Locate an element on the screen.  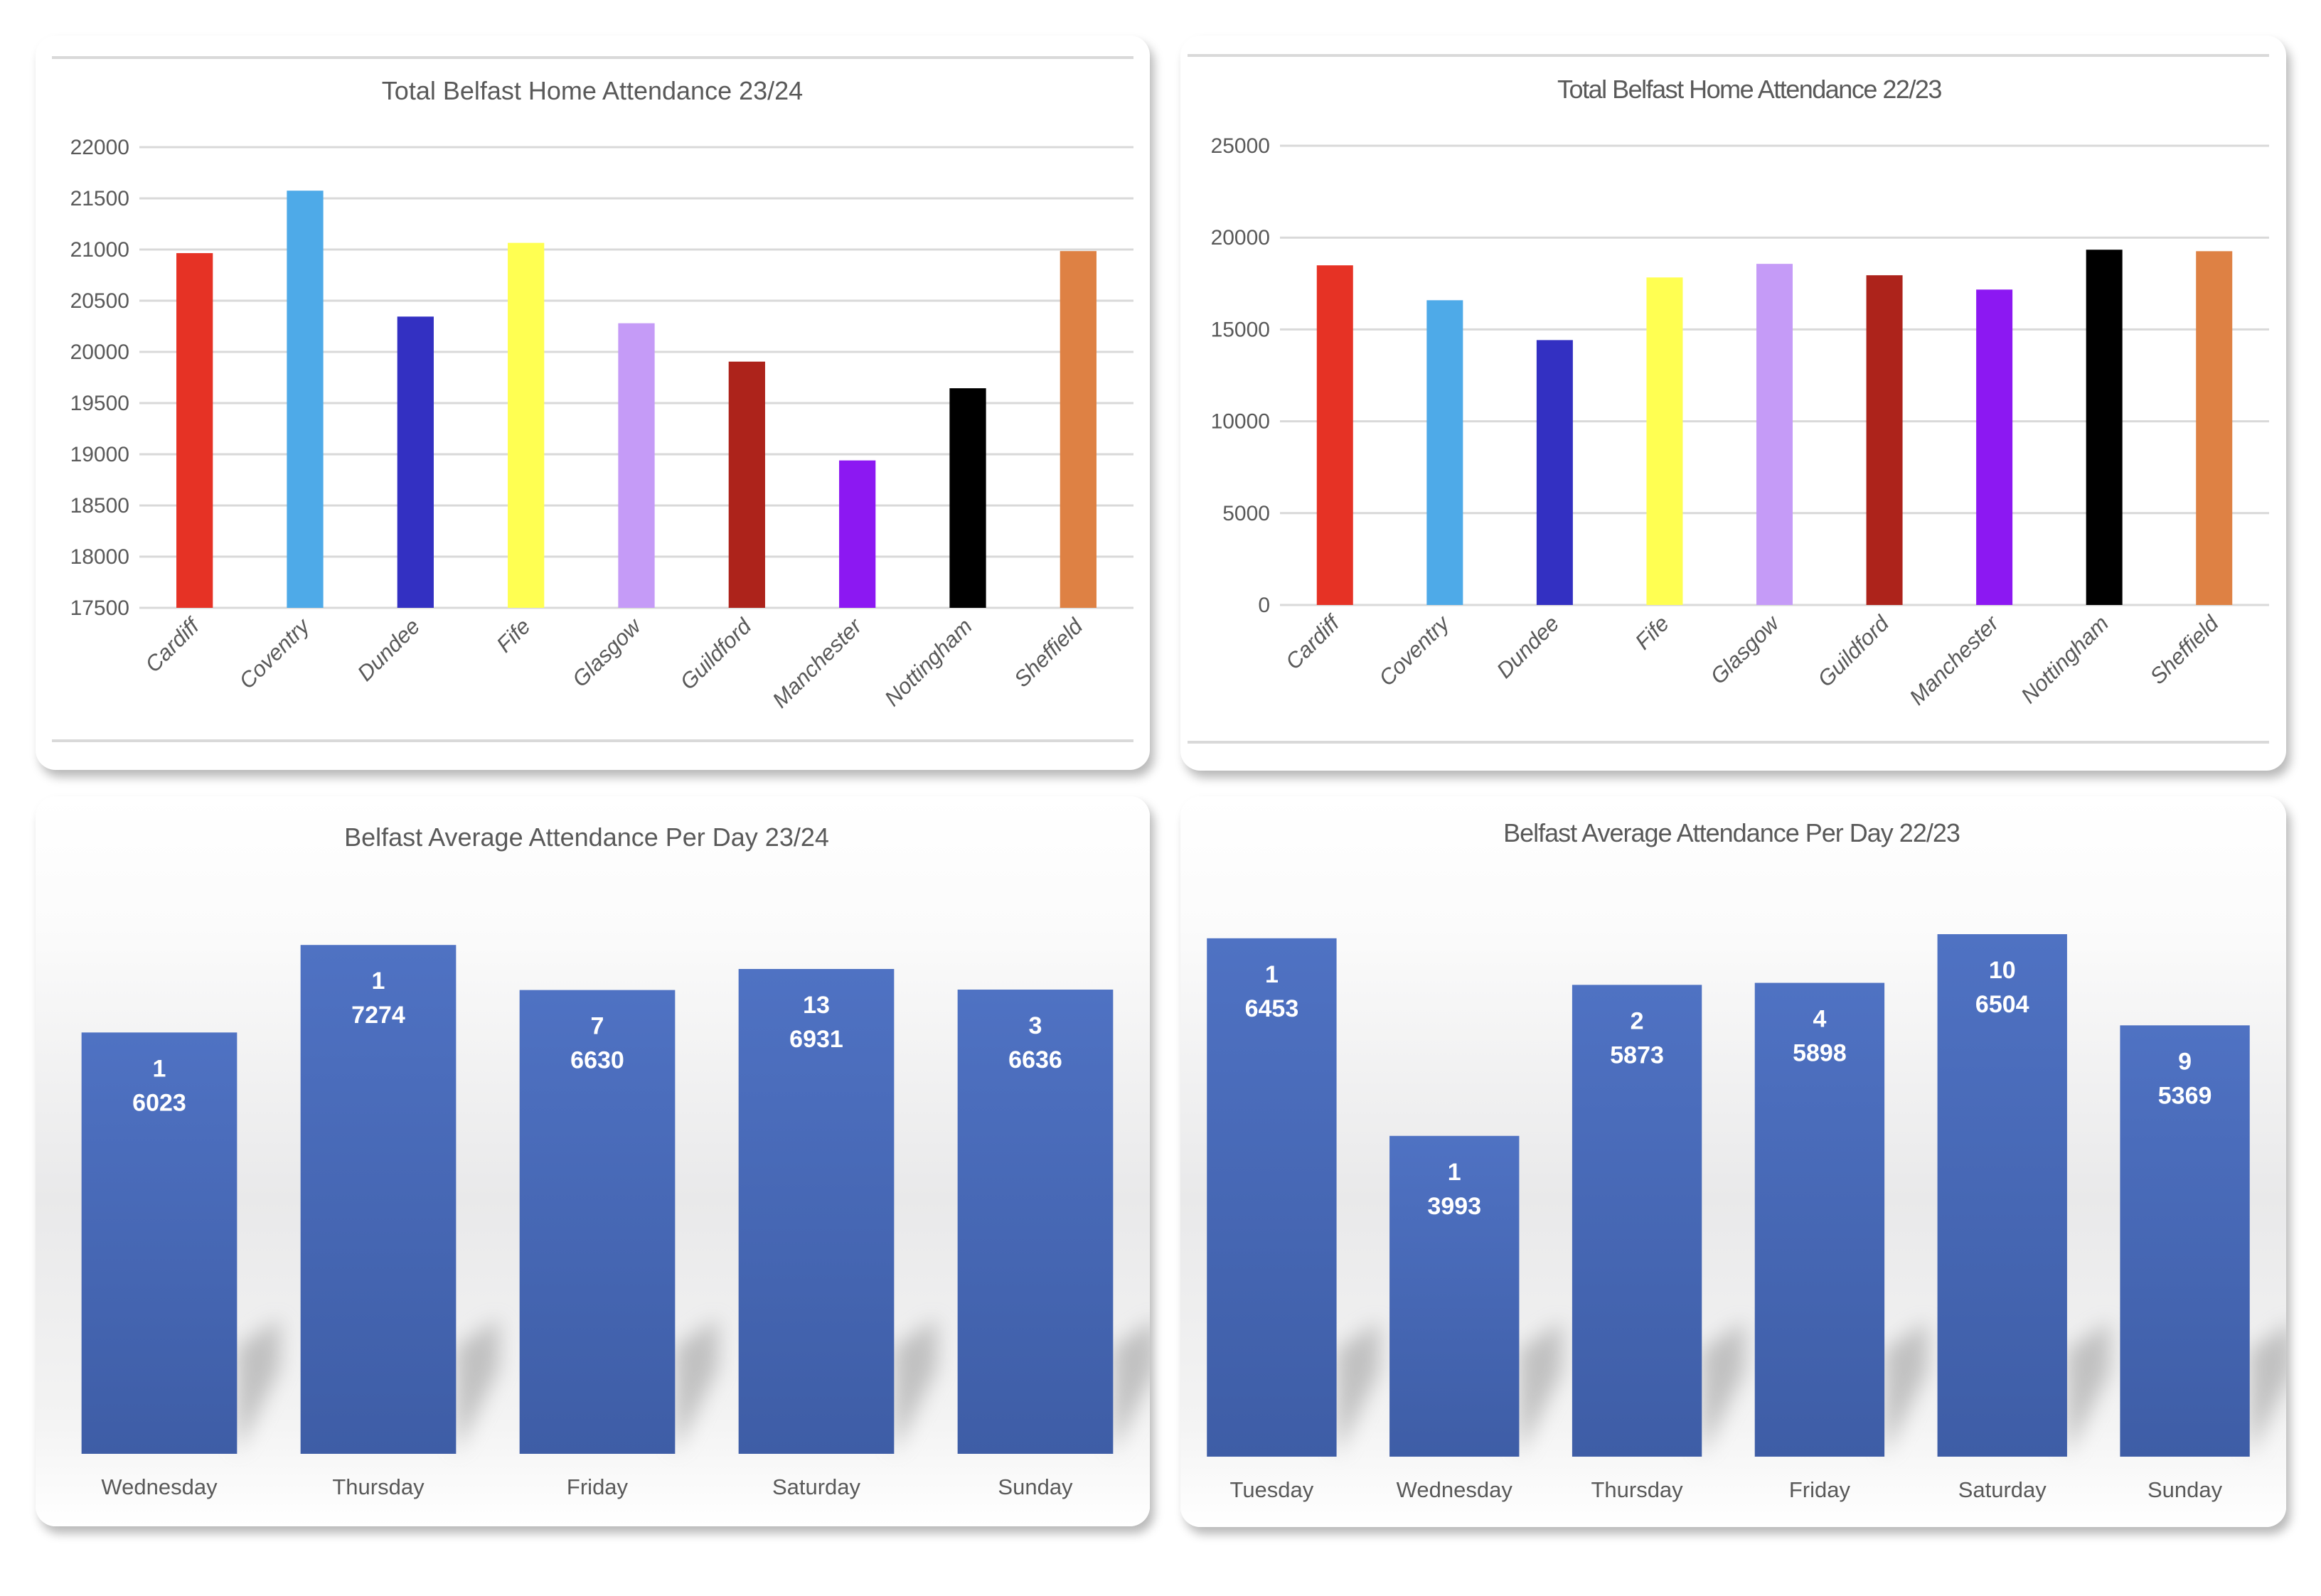
data-label-value: 6636 is located at coordinates (1035, 1059).